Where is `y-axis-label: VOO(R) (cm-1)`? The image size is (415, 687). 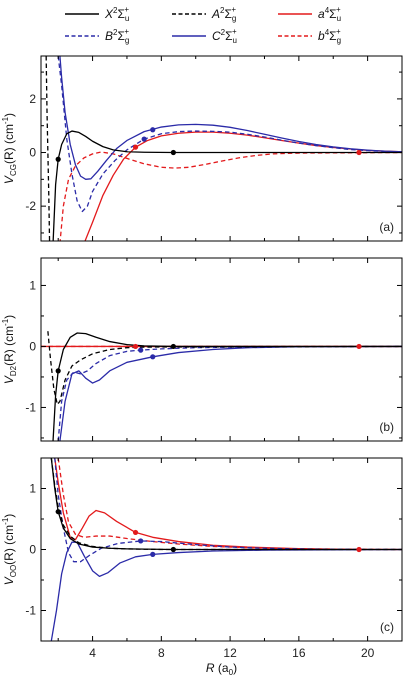 y-axis-label: VOO(R) (cm-1) is located at coordinates (9, 550).